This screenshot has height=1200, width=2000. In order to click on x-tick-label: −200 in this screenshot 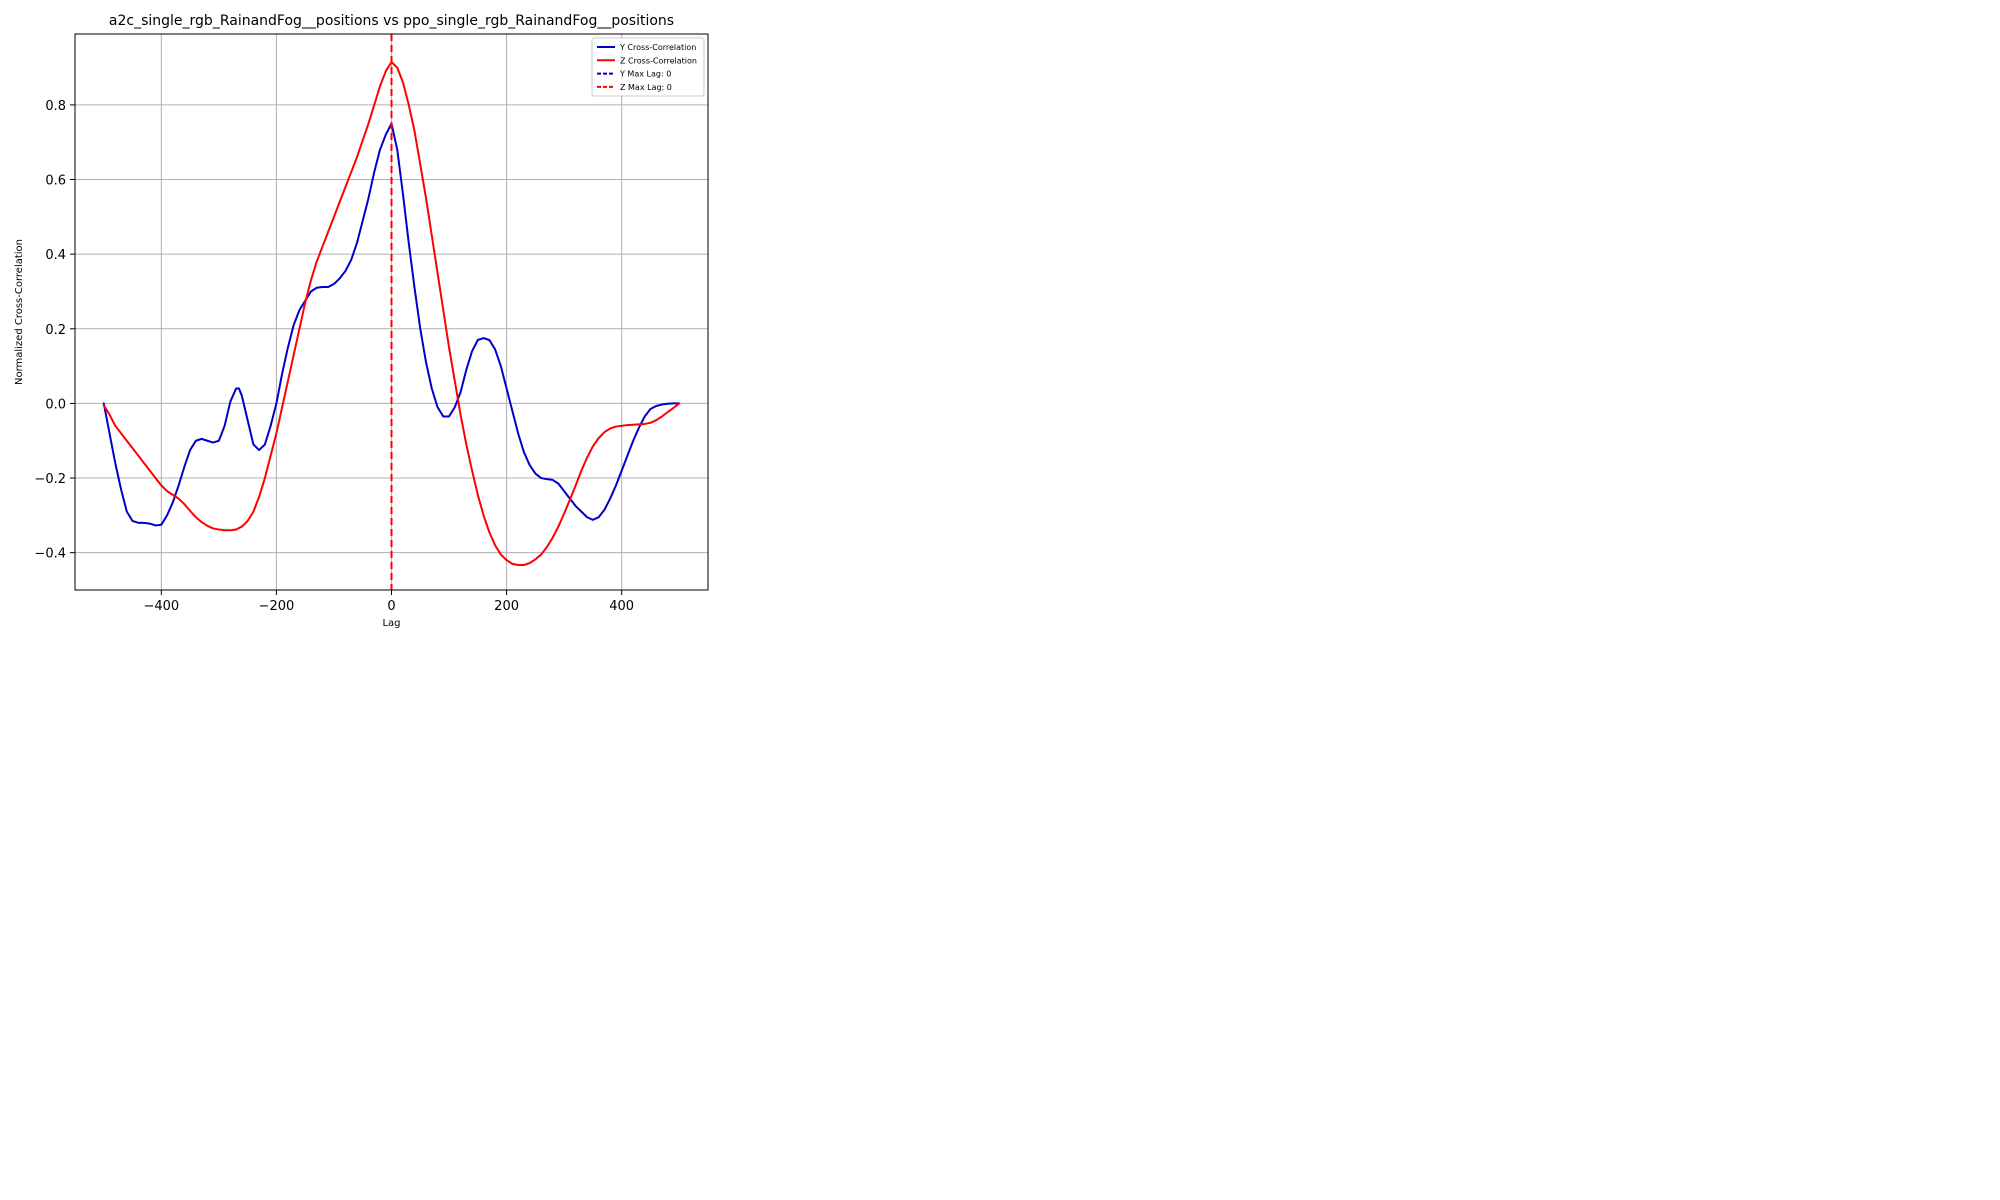, I will do `click(277, 606)`.